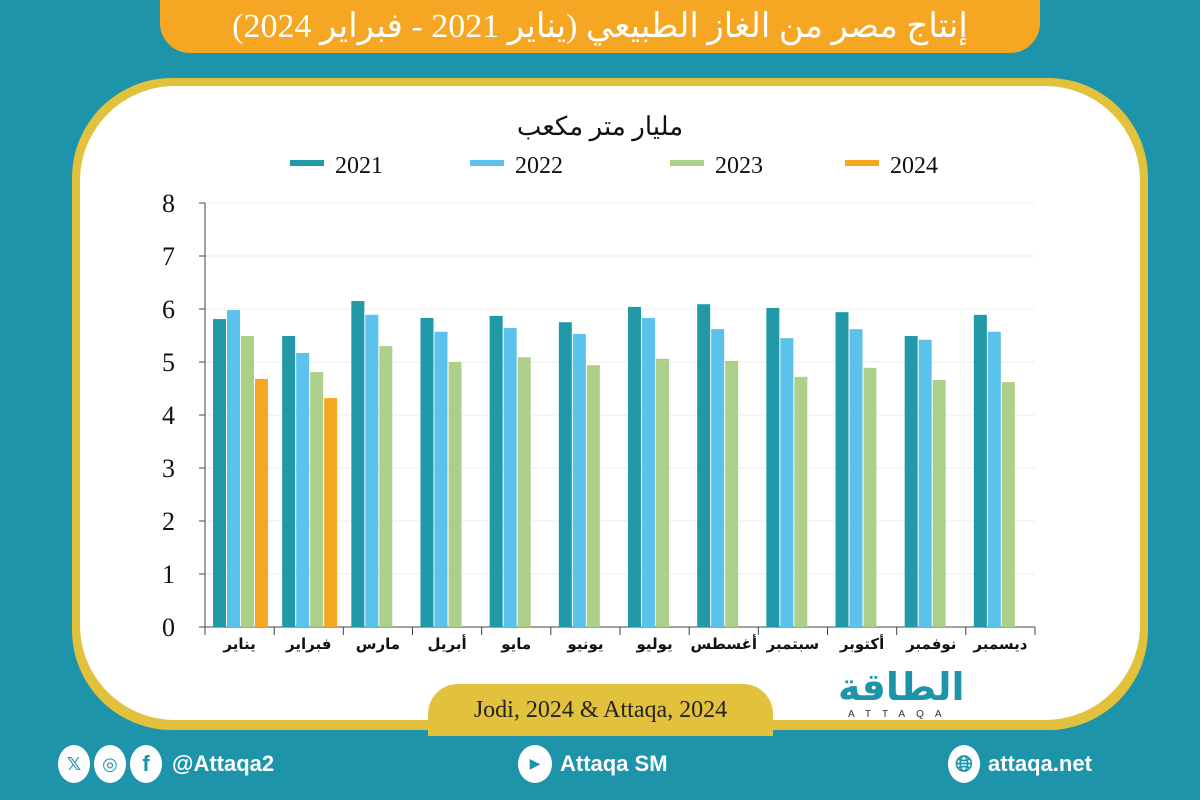  What do you see at coordinates (614, 763) in the screenshot?
I see `youtube-handle: Attaqa SM` at bounding box center [614, 763].